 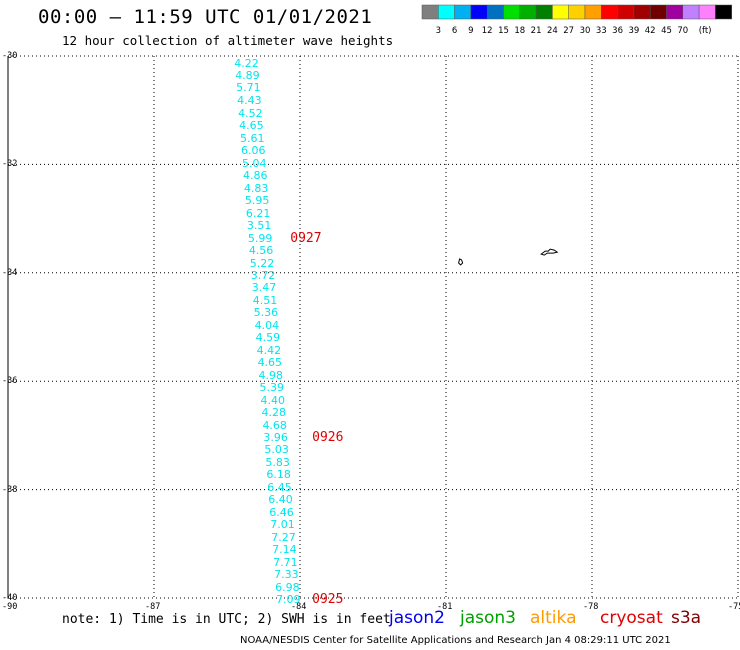 I want to click on colorbar-label: 70, so click(x=683, y=31).